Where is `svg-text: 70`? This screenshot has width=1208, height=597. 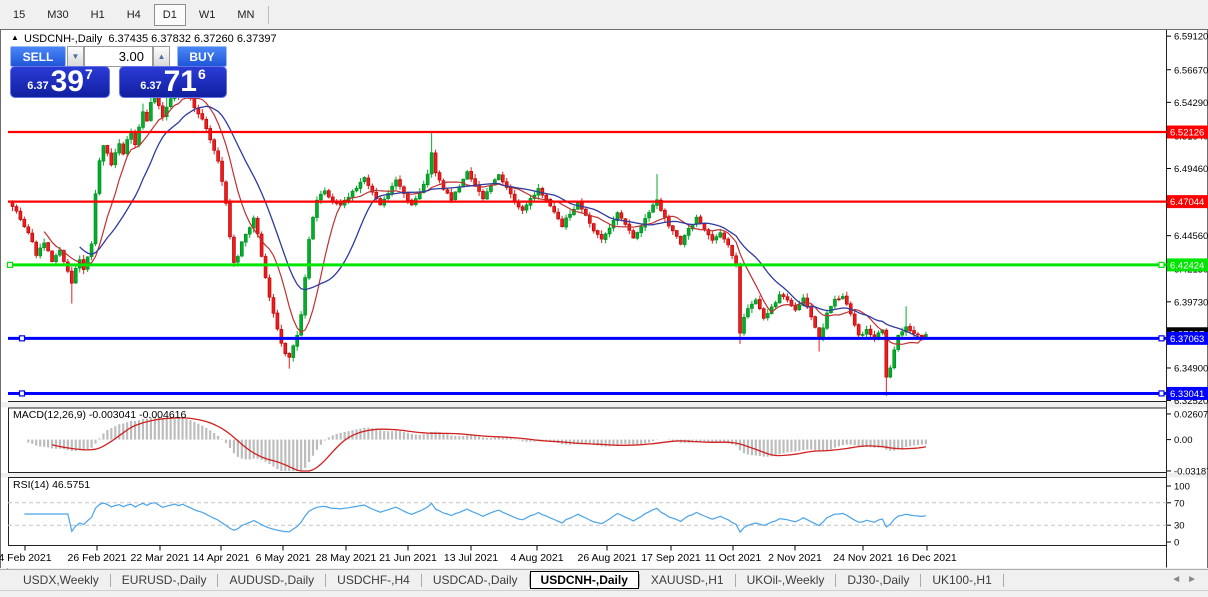
svg-text: 70 is located at coordinates (1179, 503).